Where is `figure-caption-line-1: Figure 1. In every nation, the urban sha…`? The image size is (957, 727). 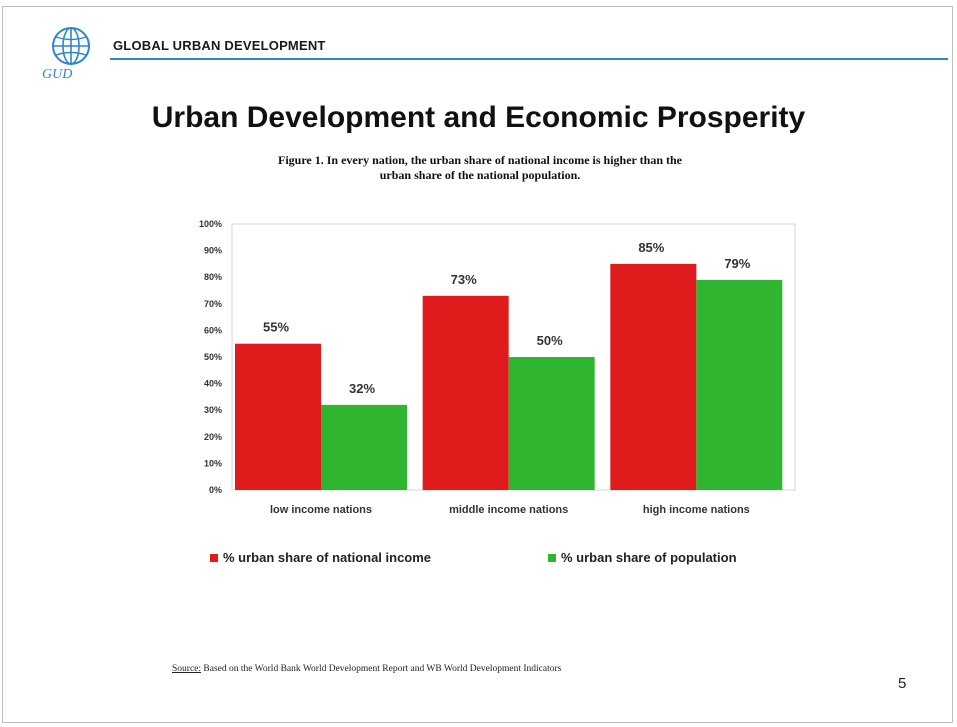 figure-caption-line-1: Figure 1. In every nation, the urban sha… is located at coordinates (480, 160).